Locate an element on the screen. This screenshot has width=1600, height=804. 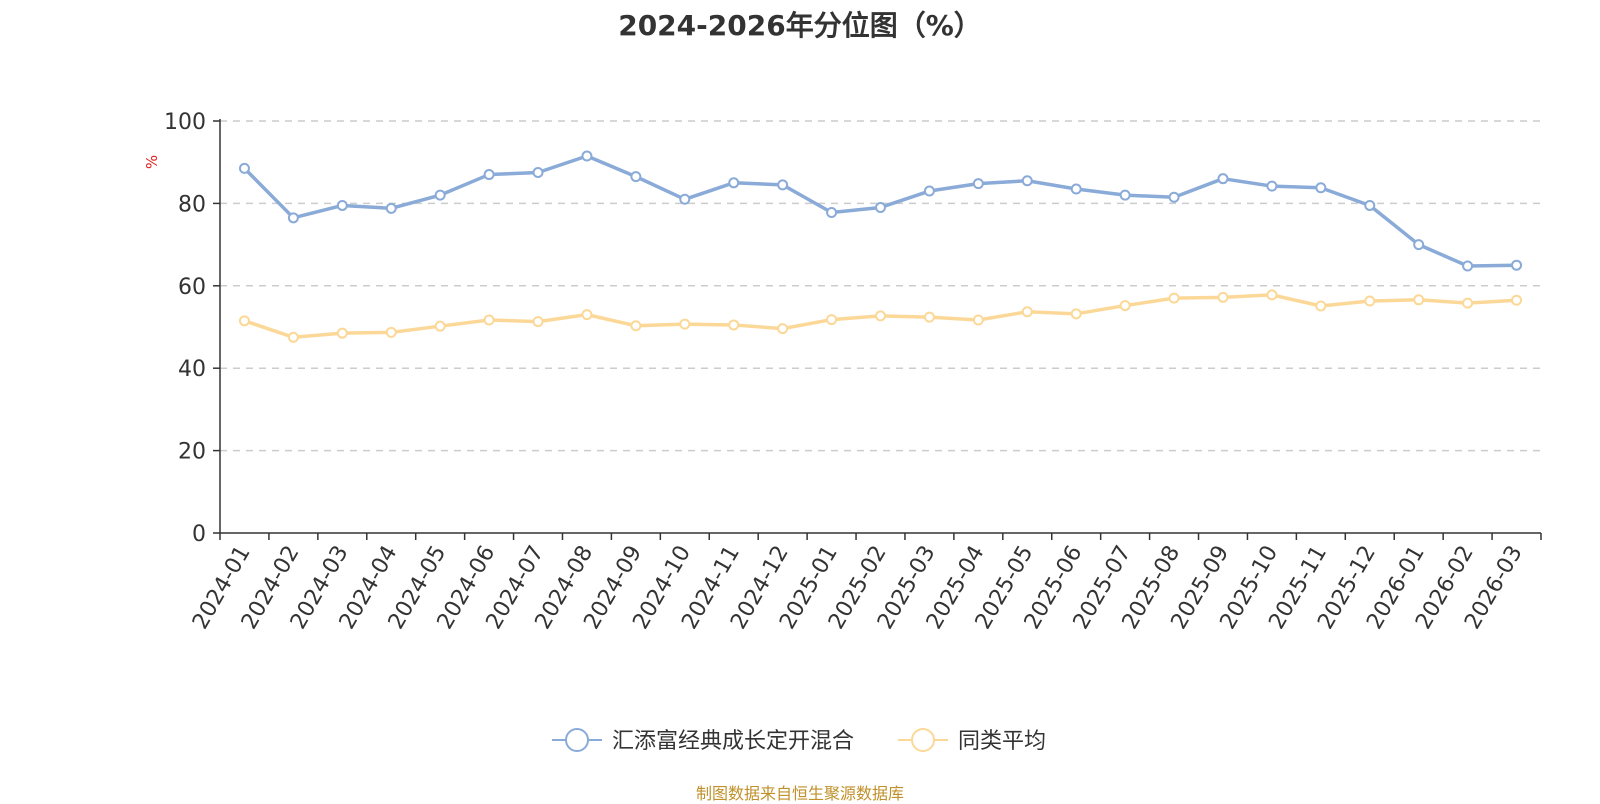
y-tick-label: 60 is located at coordinates (192, 287).